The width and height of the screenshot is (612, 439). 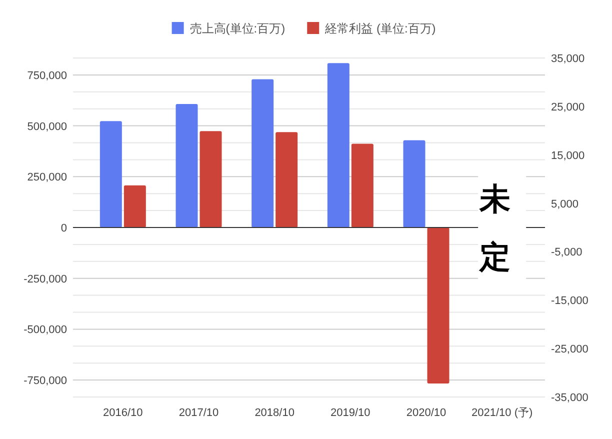 What do you see at coordinates (568, 156) in the screenshot?
I see `y2-tick-label: 15,000` at bounding box center [568, 156].